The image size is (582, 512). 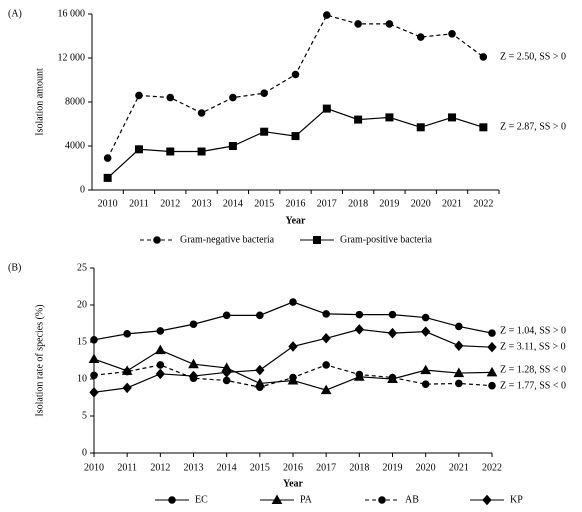 What do you see at coordinates (293, 467) in the screenshot?
I see `x-tick-label: 2016` at bounding box center [293, 467].